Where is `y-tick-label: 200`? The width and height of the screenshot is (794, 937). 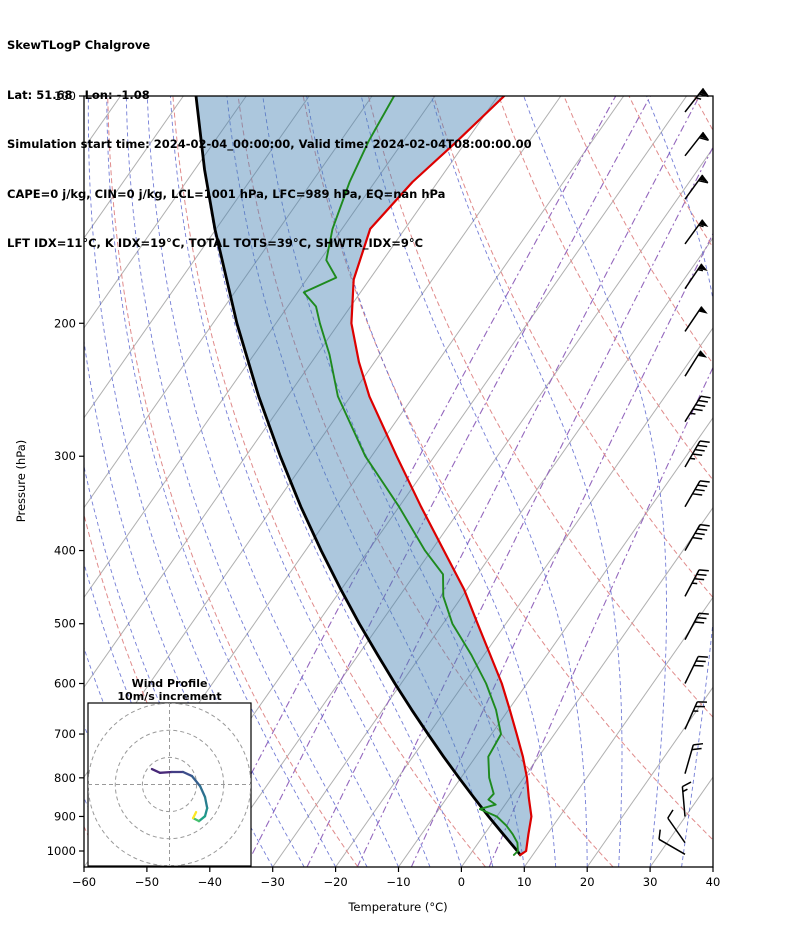 y-tick-label: 200 is located at coordinates (65, 323).